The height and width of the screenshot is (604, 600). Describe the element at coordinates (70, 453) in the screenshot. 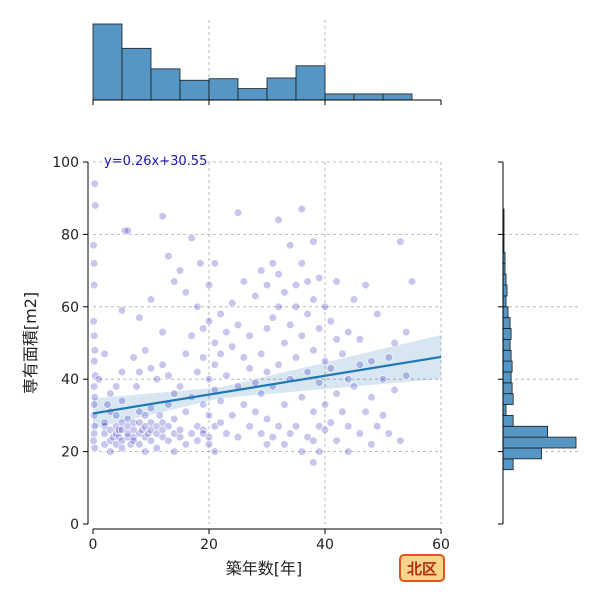

I see `y-tick-label: 20` at that location.